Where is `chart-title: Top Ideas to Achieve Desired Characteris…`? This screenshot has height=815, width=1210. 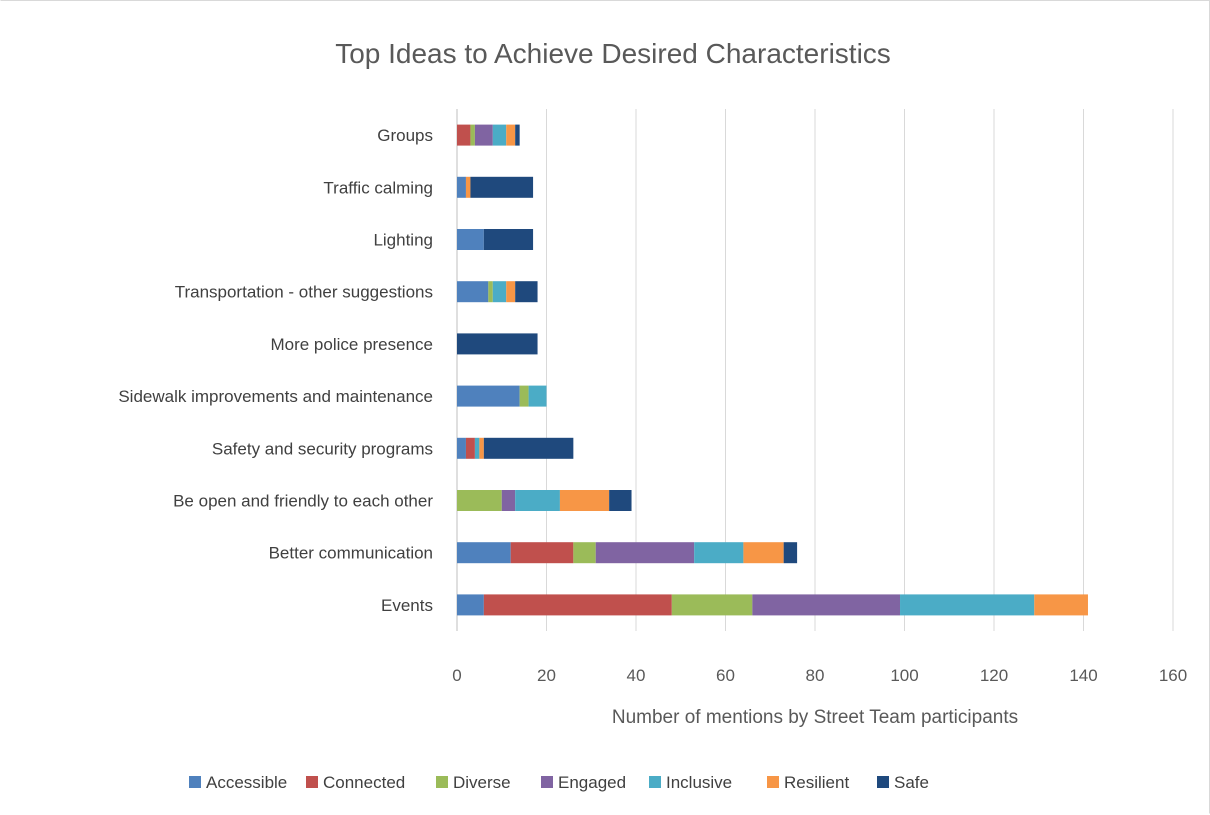 chart-title: Top Ideas to Achieve Desired Characteris… is located at coordinates (613, 53).